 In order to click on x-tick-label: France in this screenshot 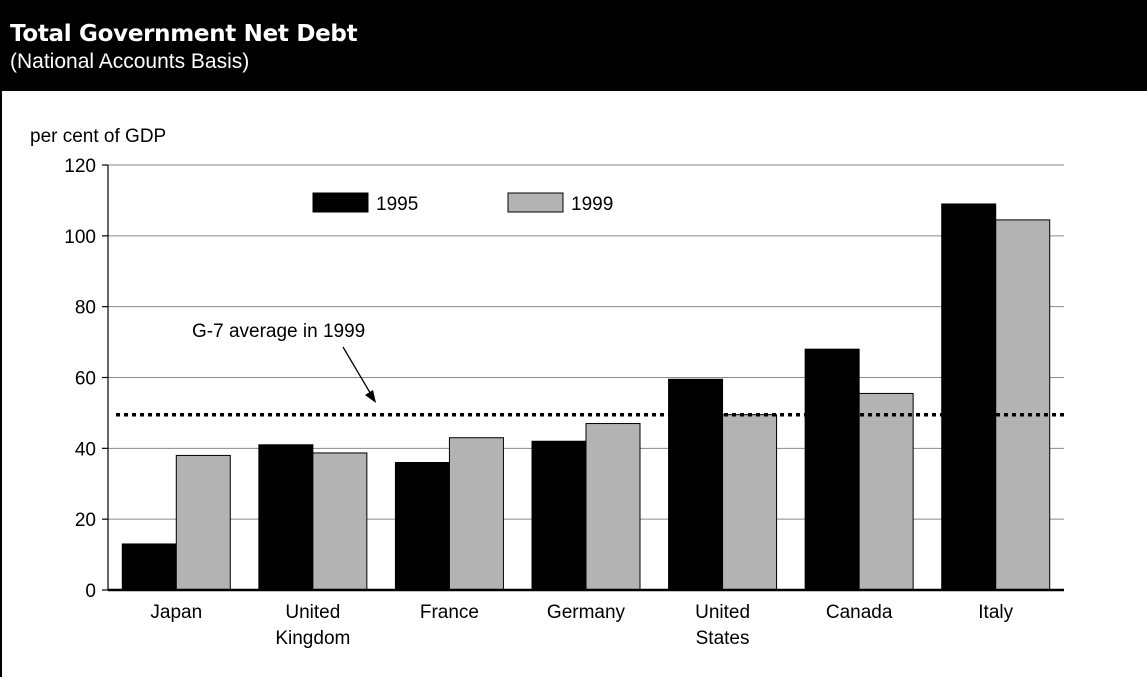, I will do `click(449, 612)`.